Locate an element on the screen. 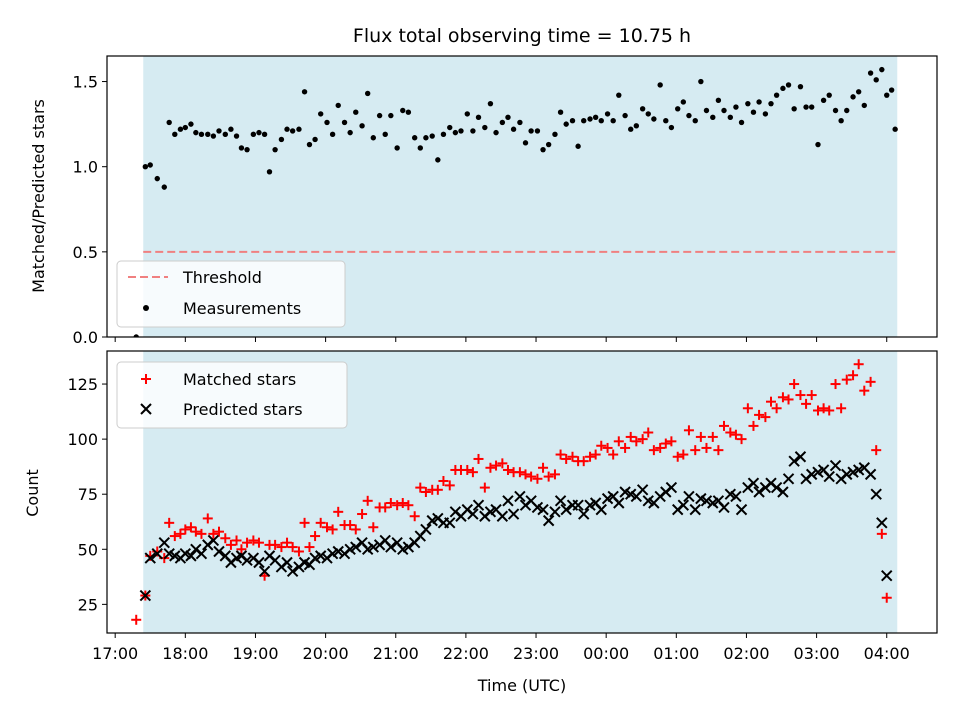  ratio-y-tick-label: 0.5 is located at coordinates (85, 252).